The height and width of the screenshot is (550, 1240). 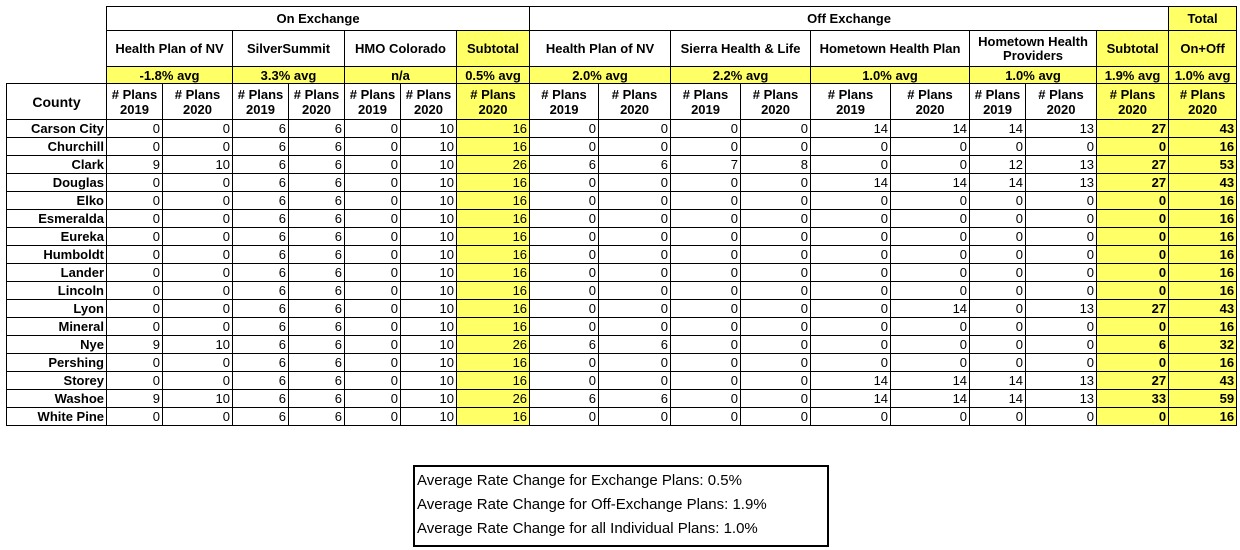 What do you see at coordinates (288, 48) in the screenshot?
I see `plan-header: SilverSummit` at bounding box center [288, 48].